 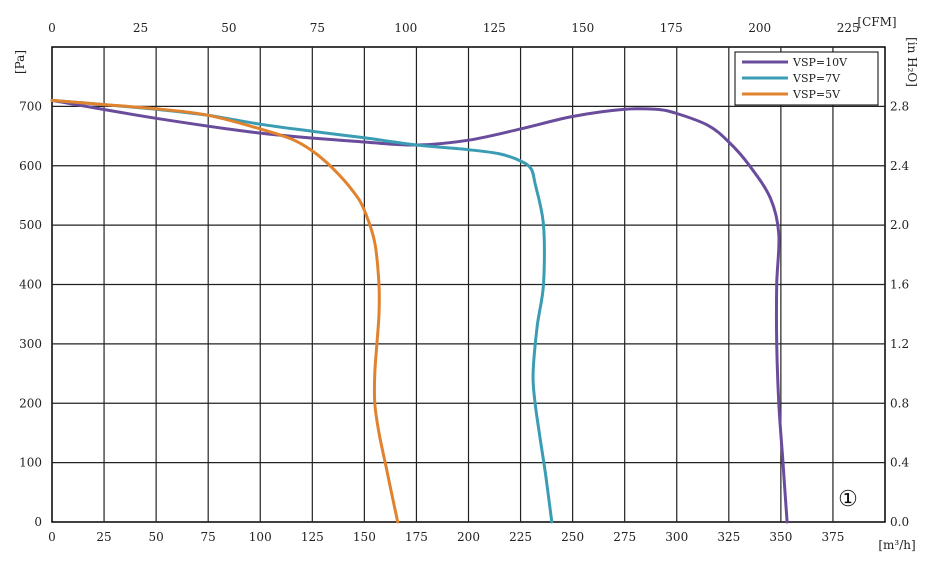 What do you see at coordinates (832, 537) in the screenshot?
I see `x-bottom-tick-15: 375` at bounding box center [832, 537].